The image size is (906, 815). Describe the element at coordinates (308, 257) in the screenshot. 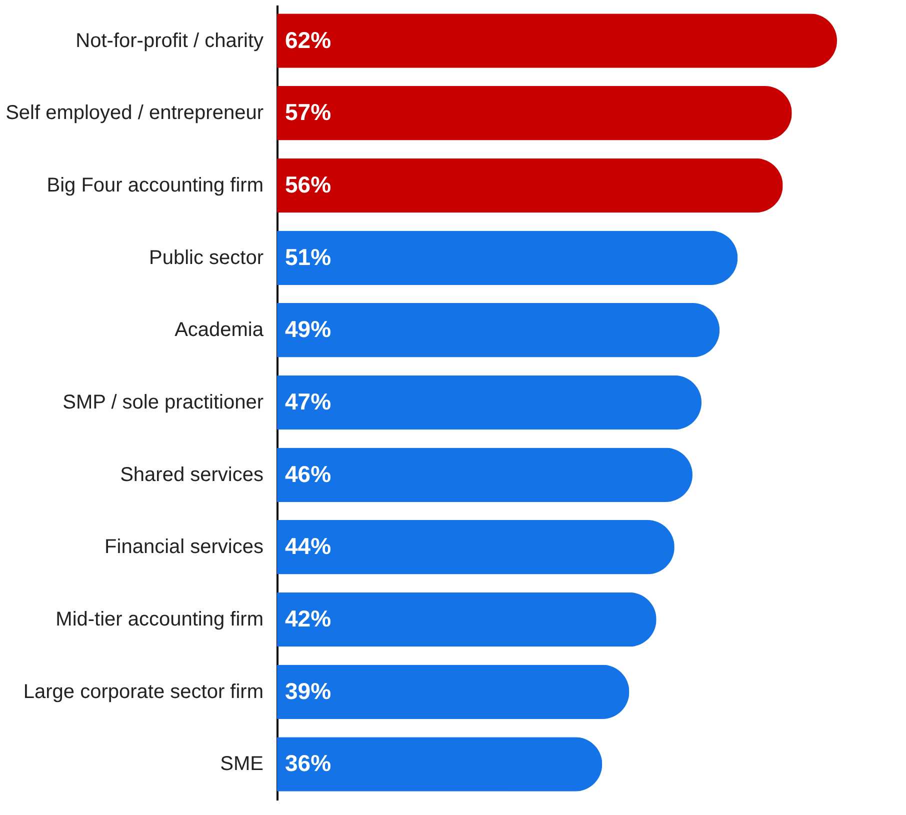

I see `data-label: 51%` at that location.